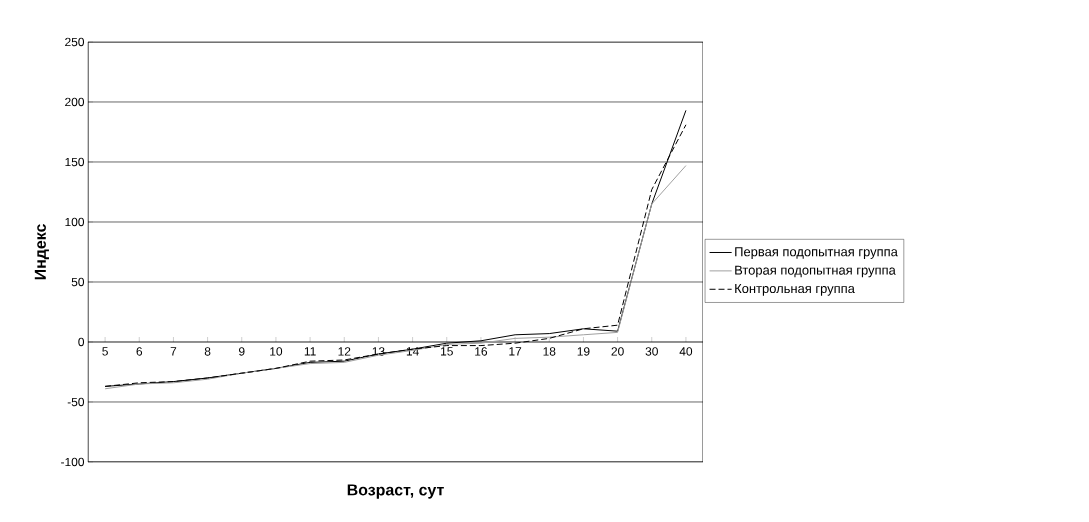 The height and width of the screenshot is (522, 1089). Describe the element at coordinates (481, 351) in the screenshot. I see `x-tick-label: 16` at that location.